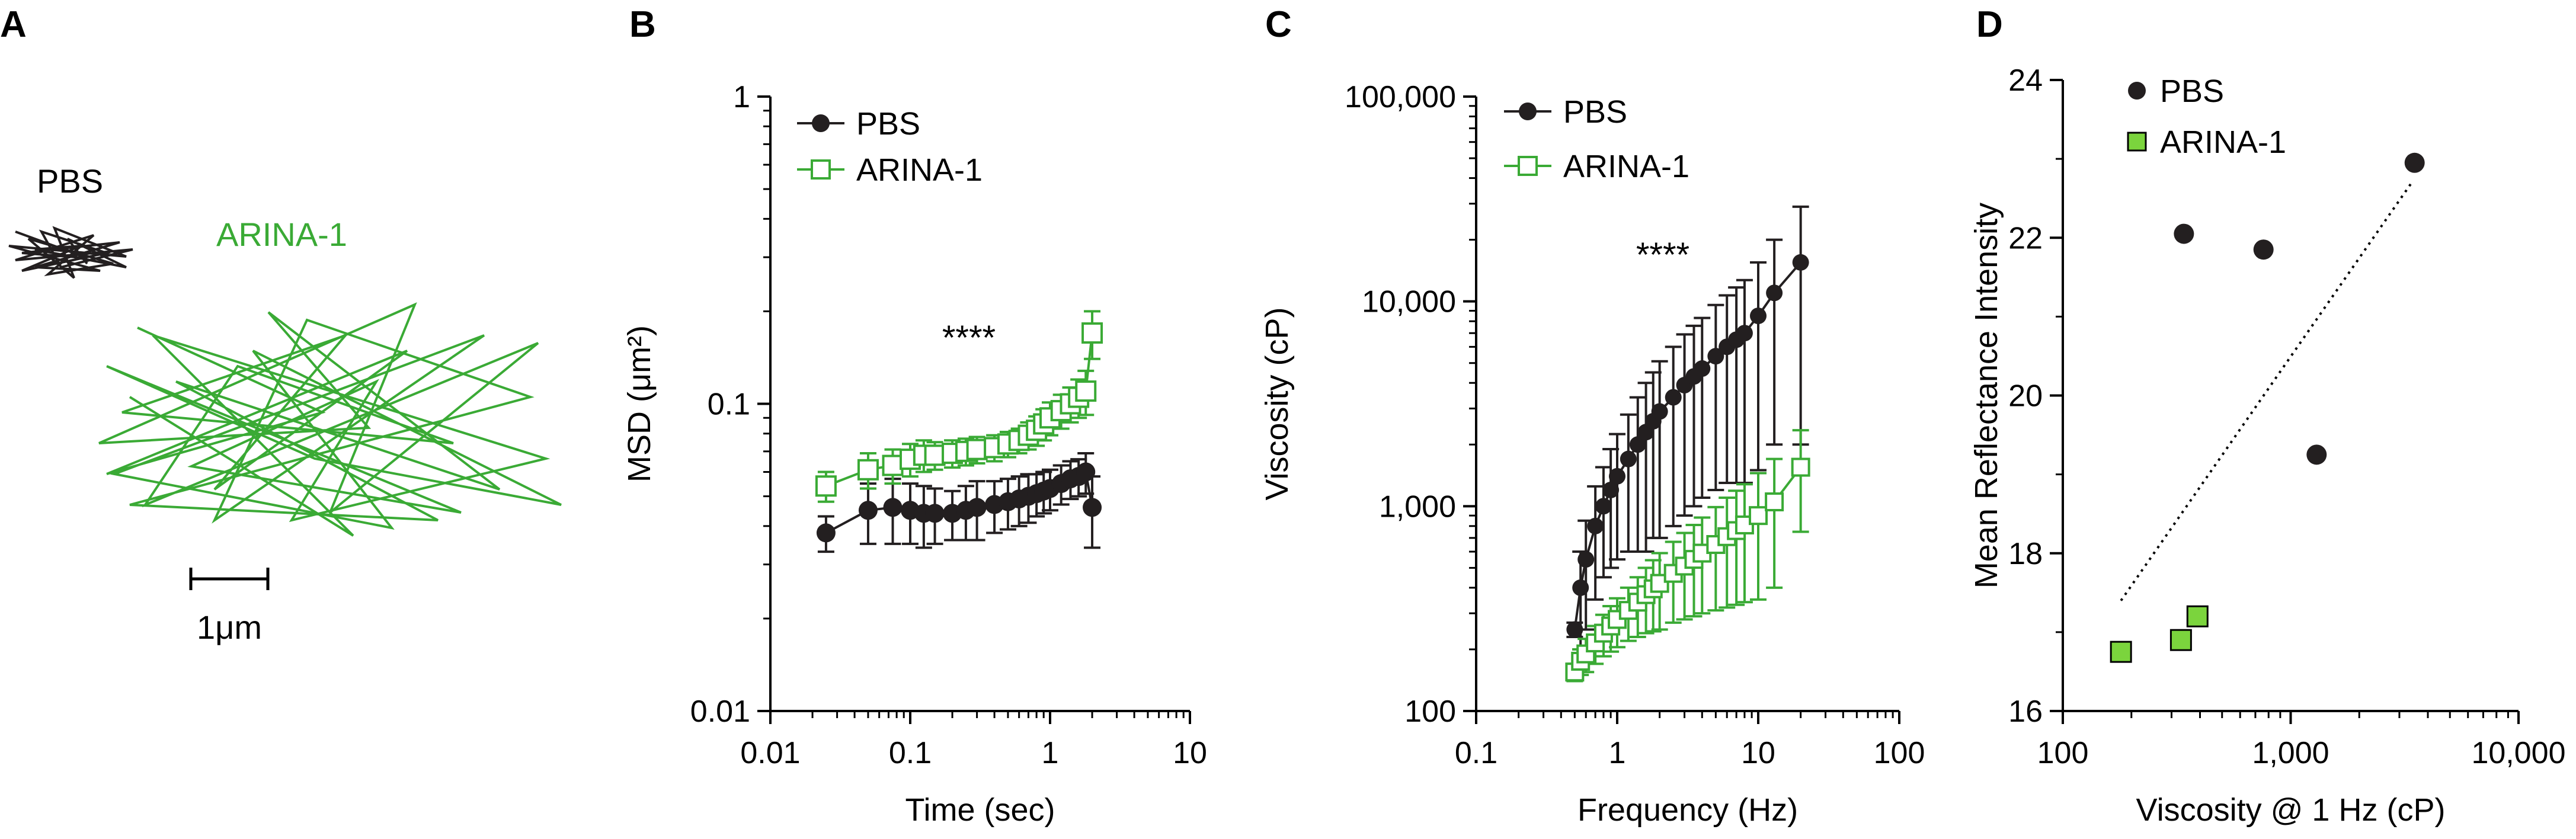 This screenshot has width=2576, height=839. I want to click on x-tick-label: 0.01, so click(770, 753).